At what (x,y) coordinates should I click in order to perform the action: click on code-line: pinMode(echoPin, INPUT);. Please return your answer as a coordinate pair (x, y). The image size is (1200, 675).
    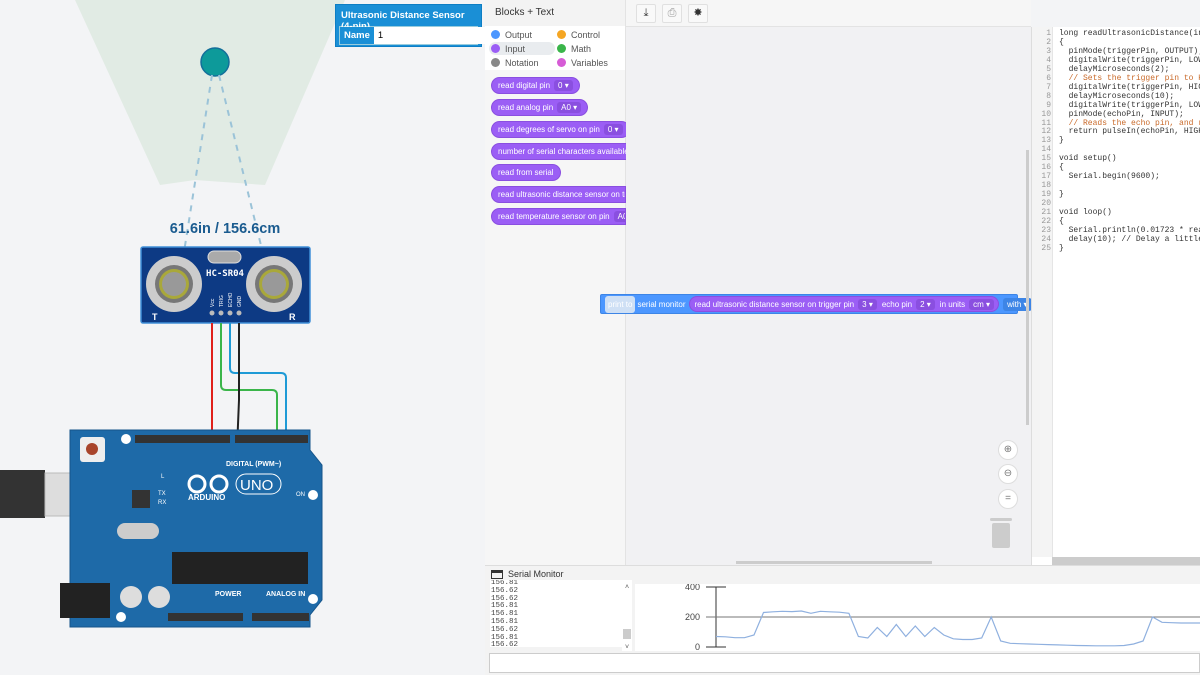
    Looking at the image, I should click on (1121, 114).